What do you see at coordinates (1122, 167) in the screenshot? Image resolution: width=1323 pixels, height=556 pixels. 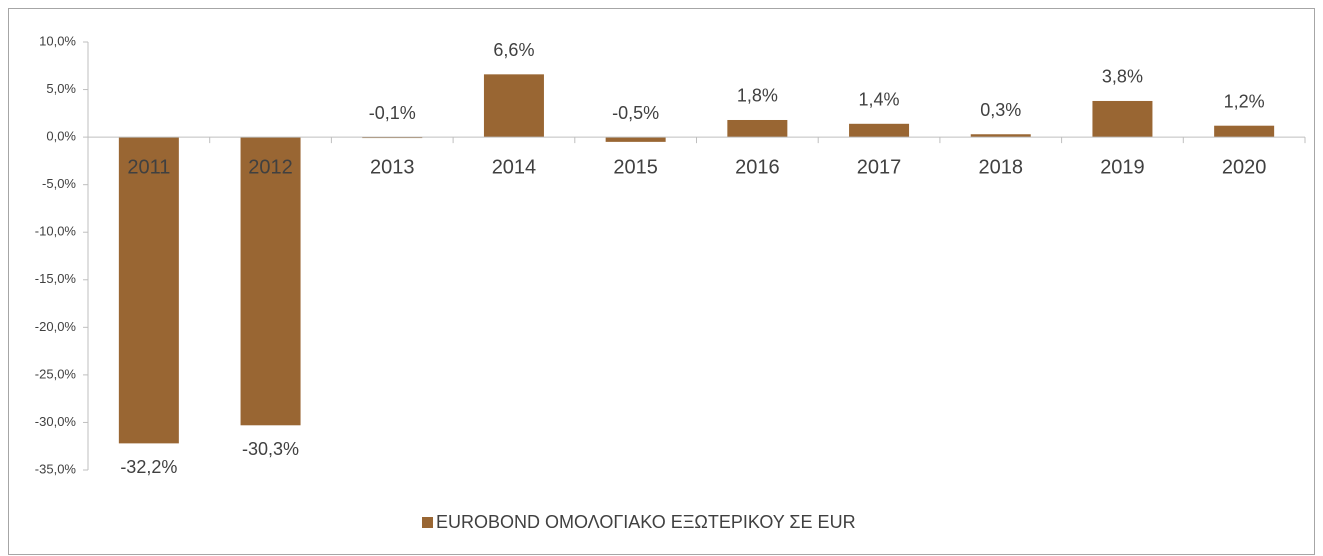 I see `x-tick-label: 2019` at bounding box center [1122, 167].